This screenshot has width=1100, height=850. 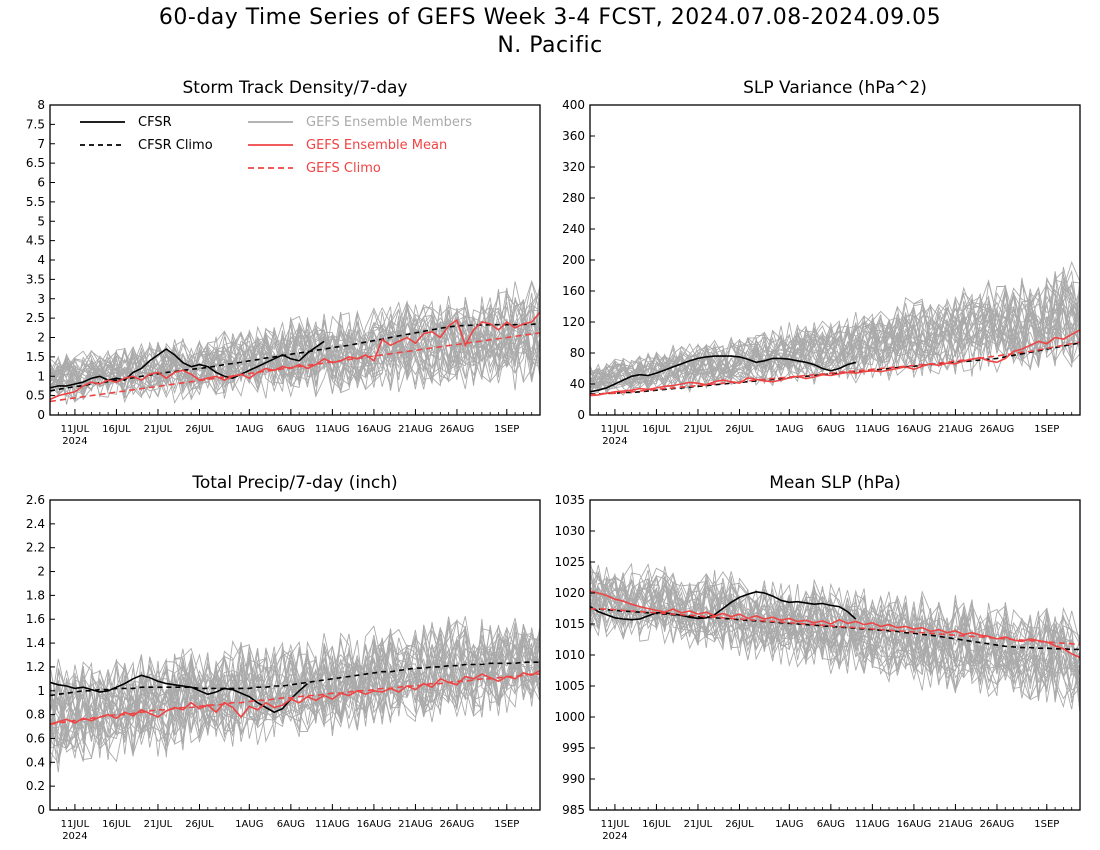 I want to click on y-tick-label: 6, so click(x=41, y=183).